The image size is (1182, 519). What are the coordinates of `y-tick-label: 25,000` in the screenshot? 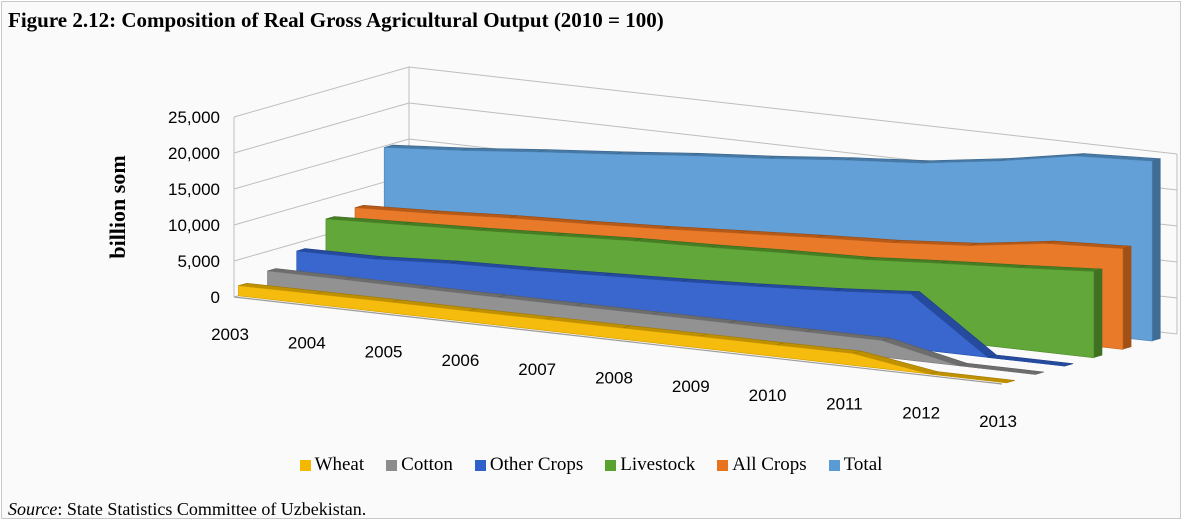 It's located at (194, 117).